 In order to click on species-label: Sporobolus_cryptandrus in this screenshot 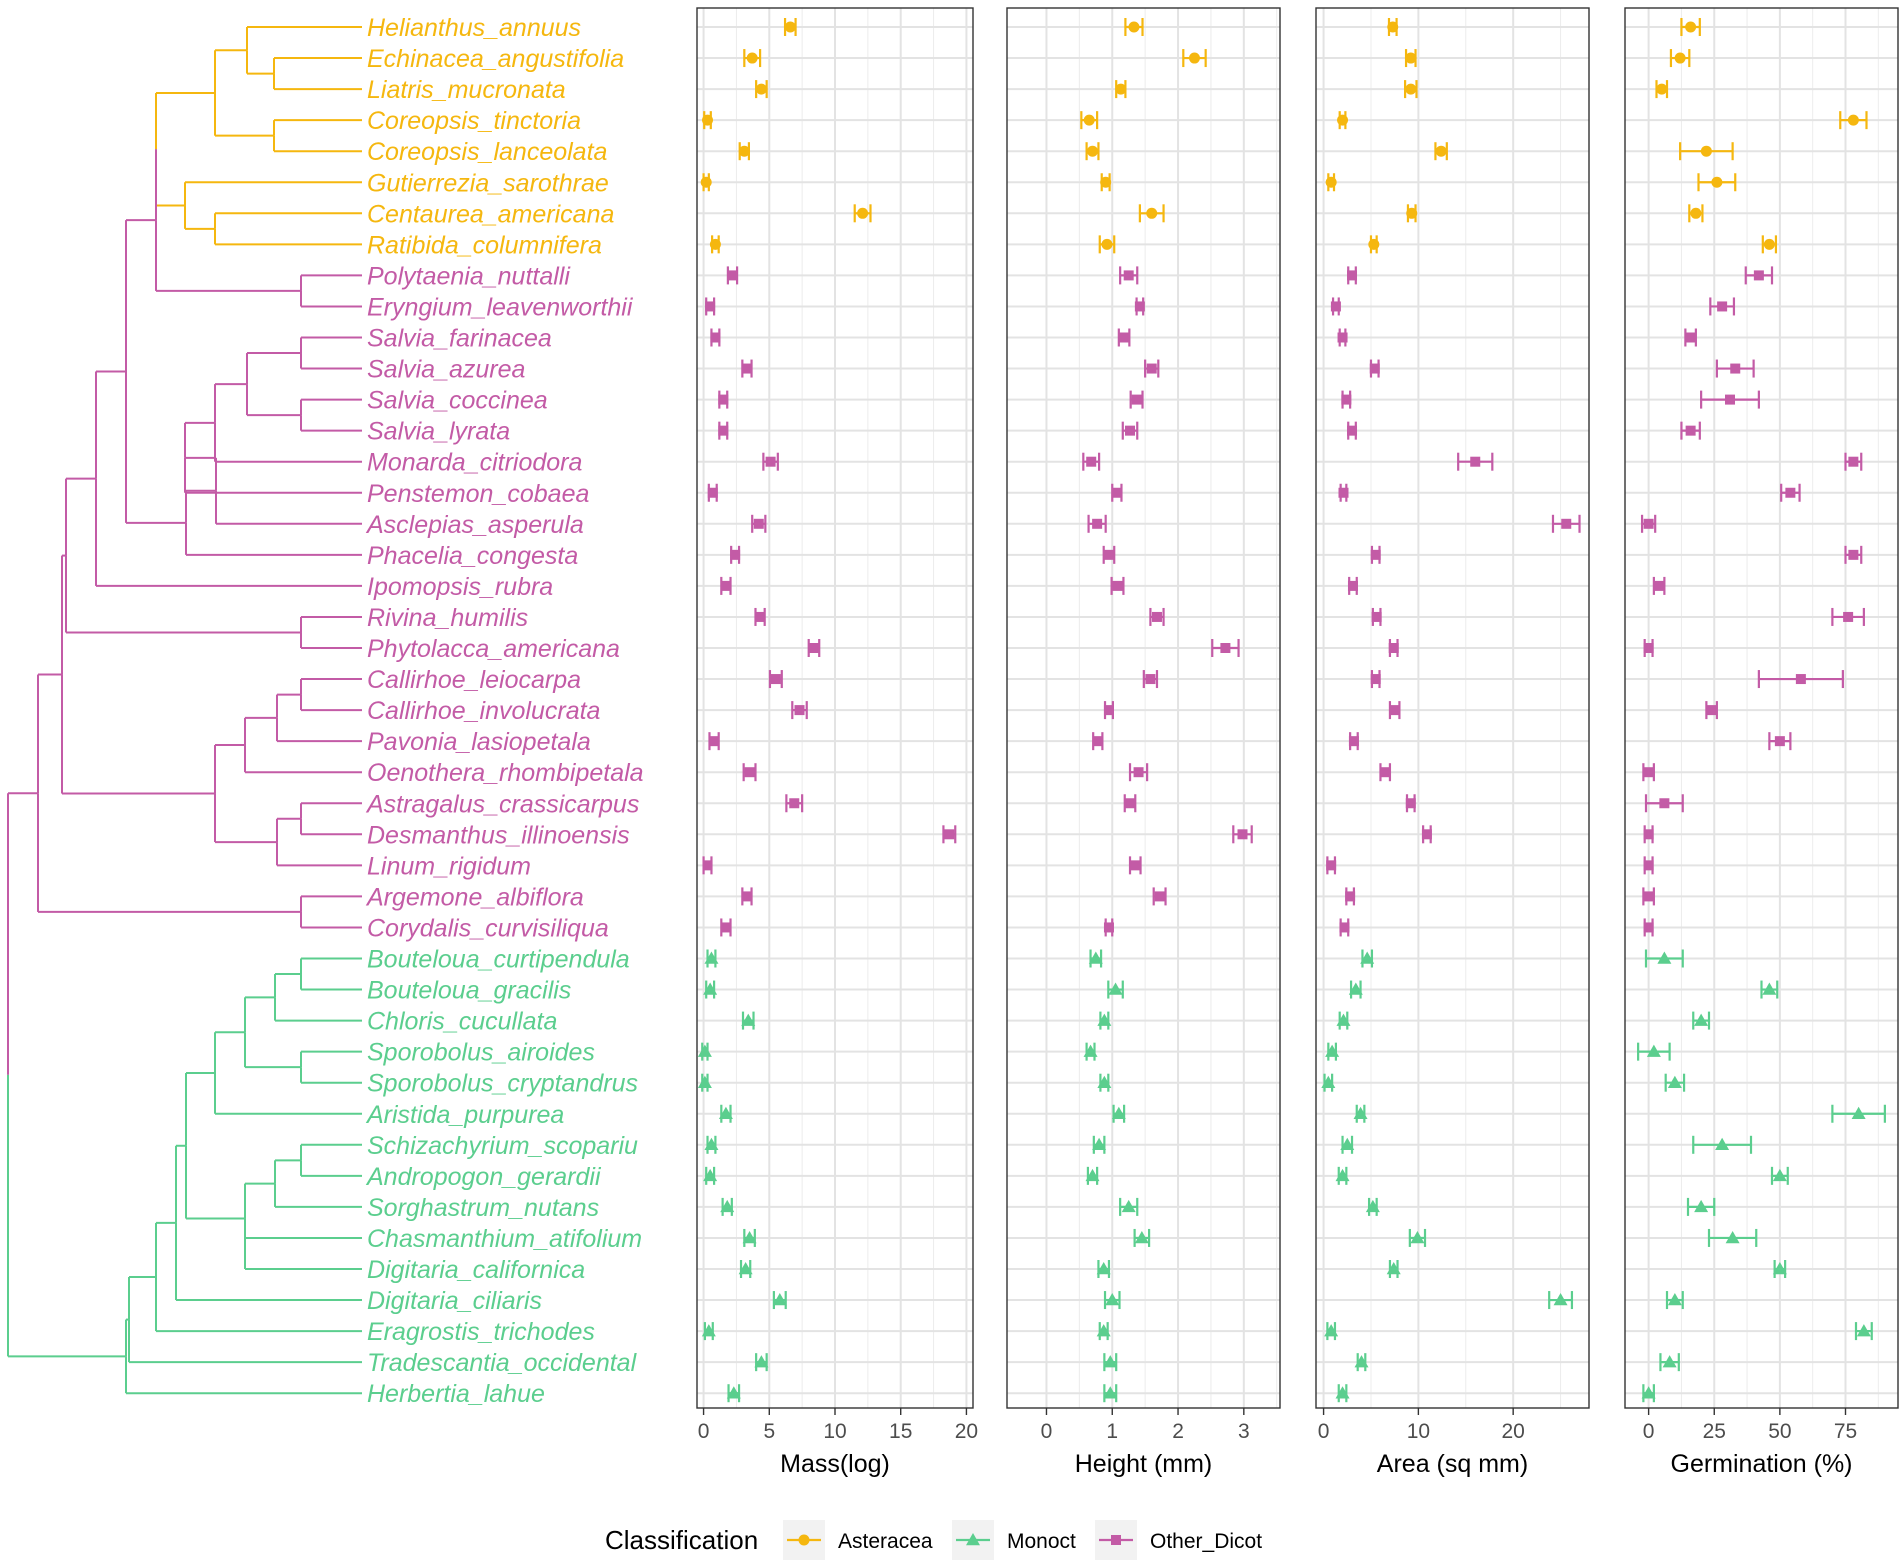, I will do `click(502, 1084)`.